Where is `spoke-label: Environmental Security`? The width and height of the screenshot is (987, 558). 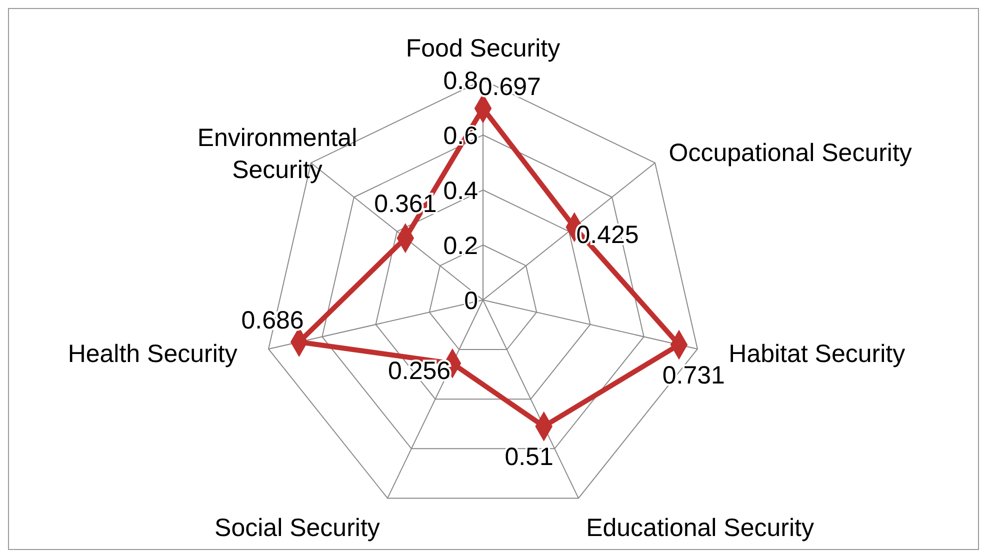 spoke-label: Environmental Security is located at coordinates (277, 154).